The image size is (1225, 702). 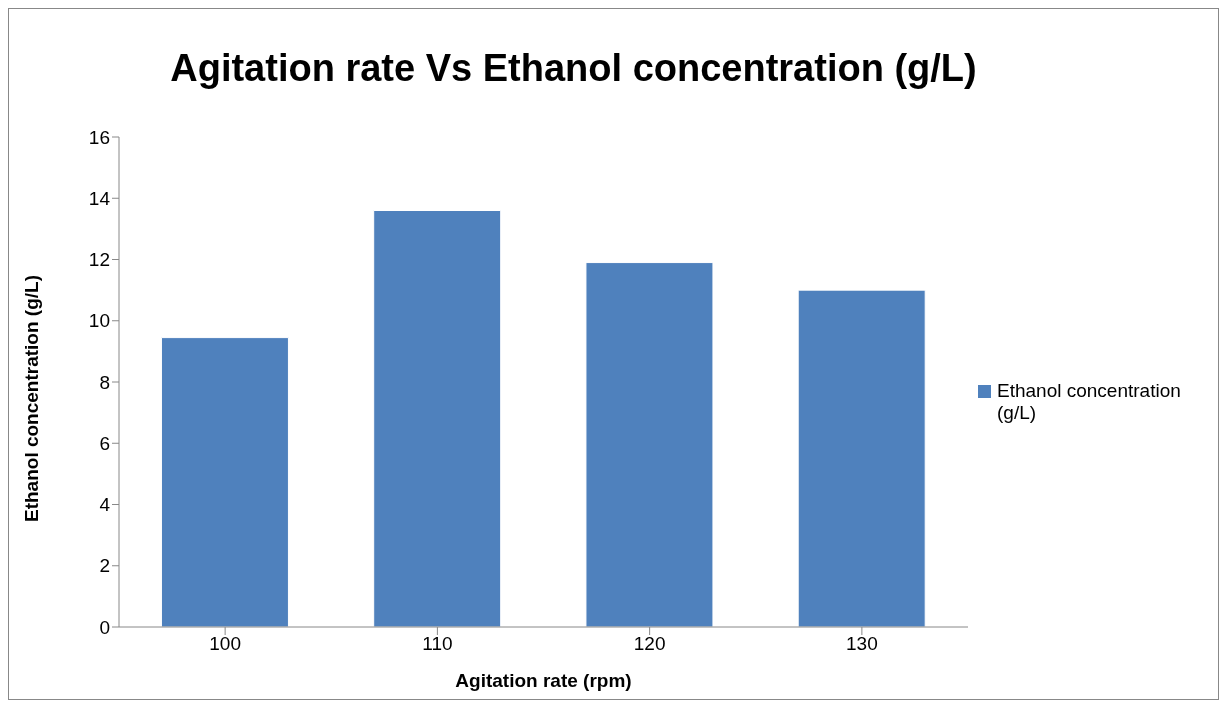 What do you see at coordinates (437, 644) in the screenshot?
I see `x-tick-label: 110` at bounding box center [437, 644].